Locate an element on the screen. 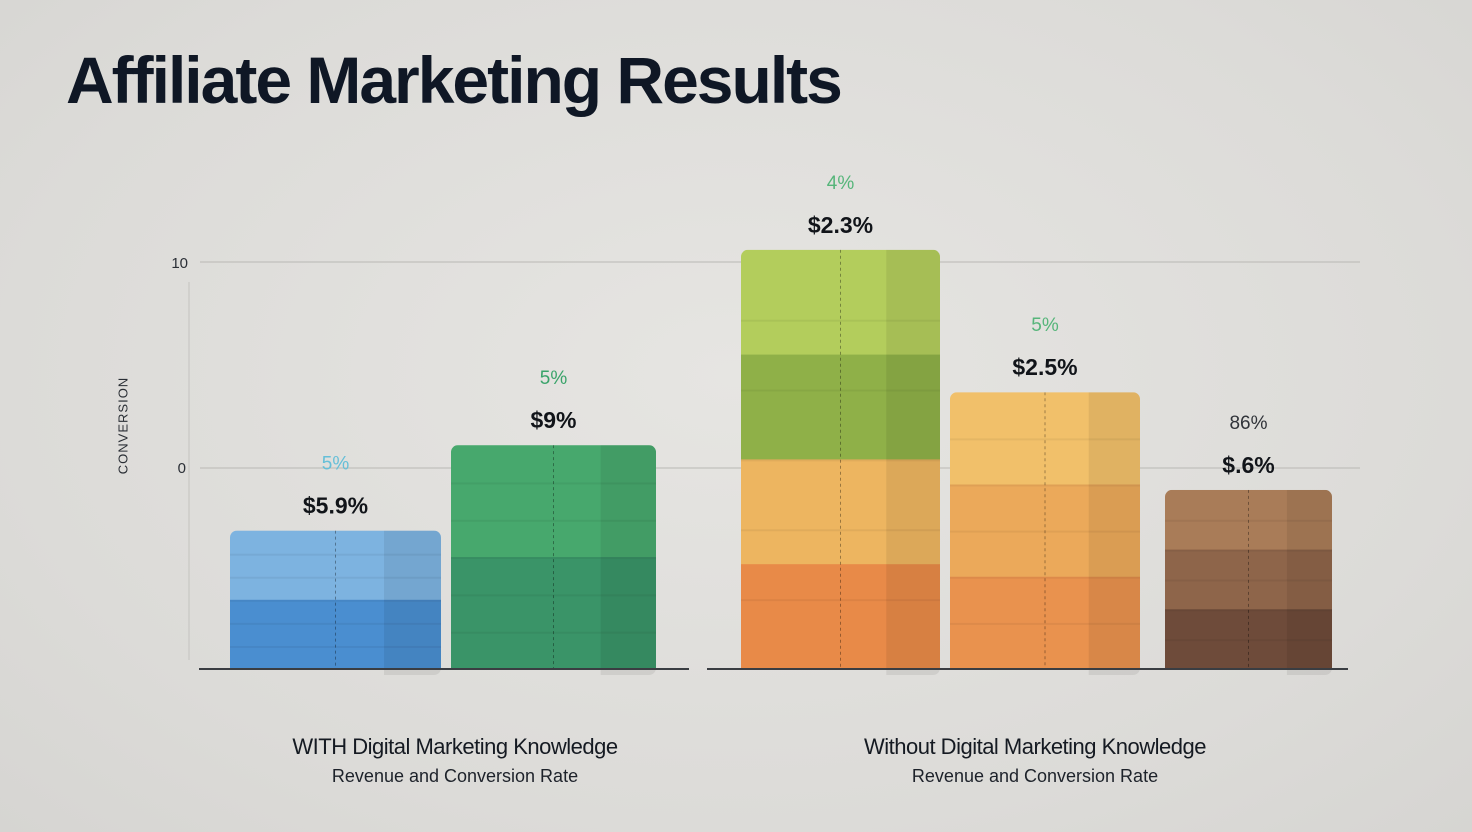 This screenshot has height=832, width=1472. bar-value-label: $5.9% is located at coordinates (335, 506).